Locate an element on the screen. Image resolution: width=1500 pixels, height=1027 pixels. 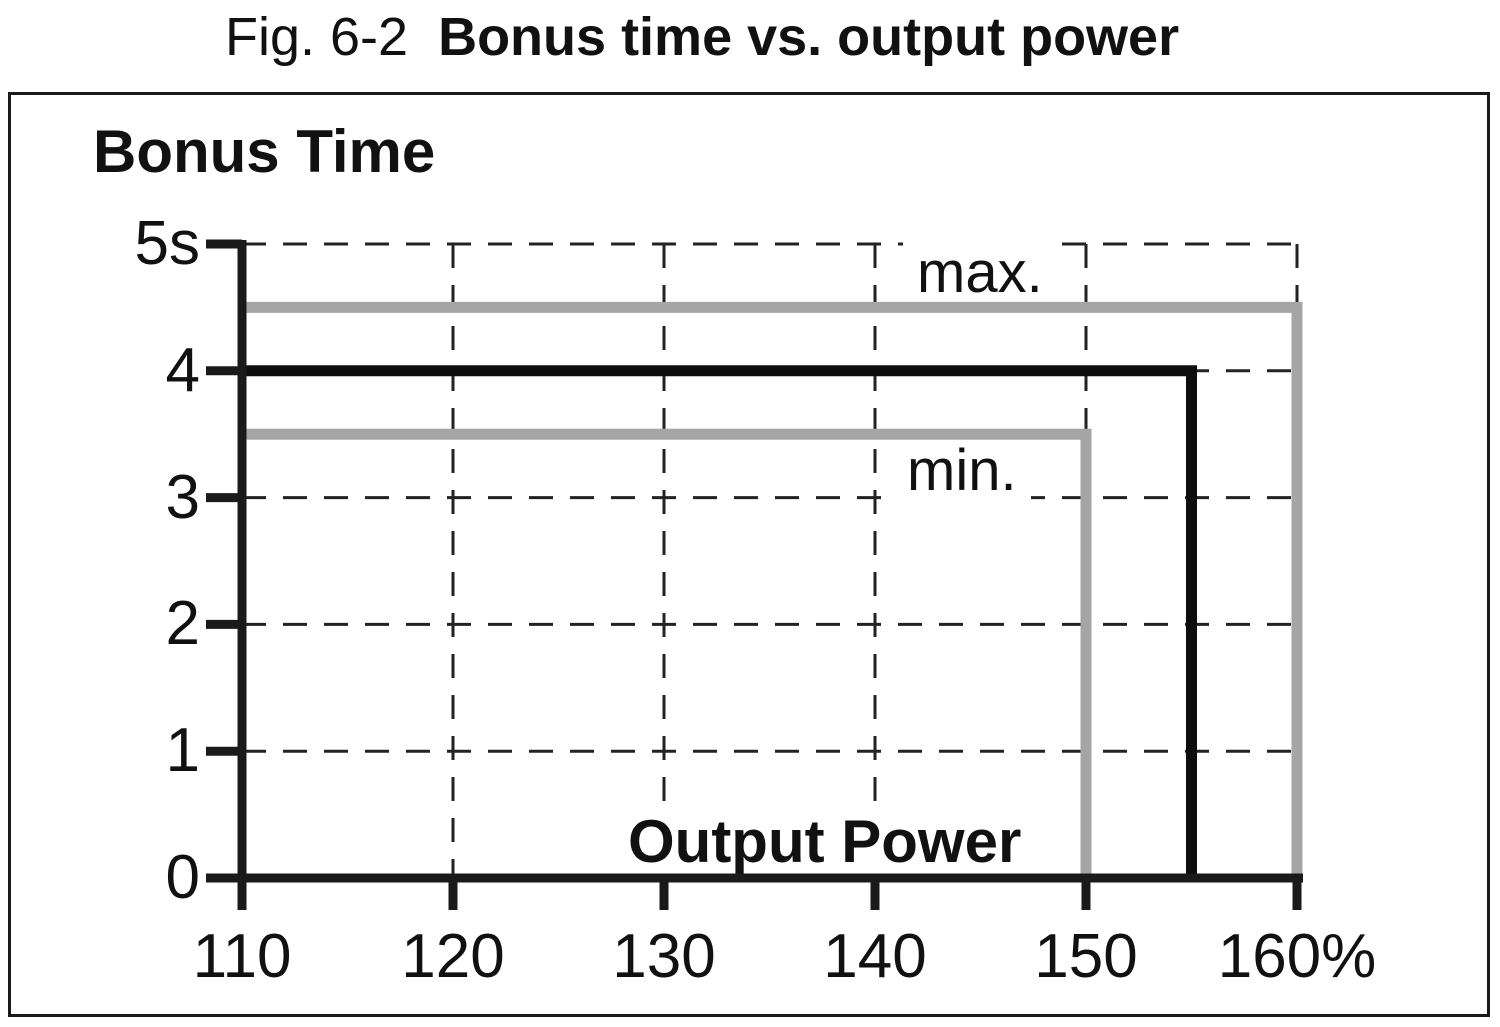
x-tick-label-130: 130 is located at coordinates (664, 956).